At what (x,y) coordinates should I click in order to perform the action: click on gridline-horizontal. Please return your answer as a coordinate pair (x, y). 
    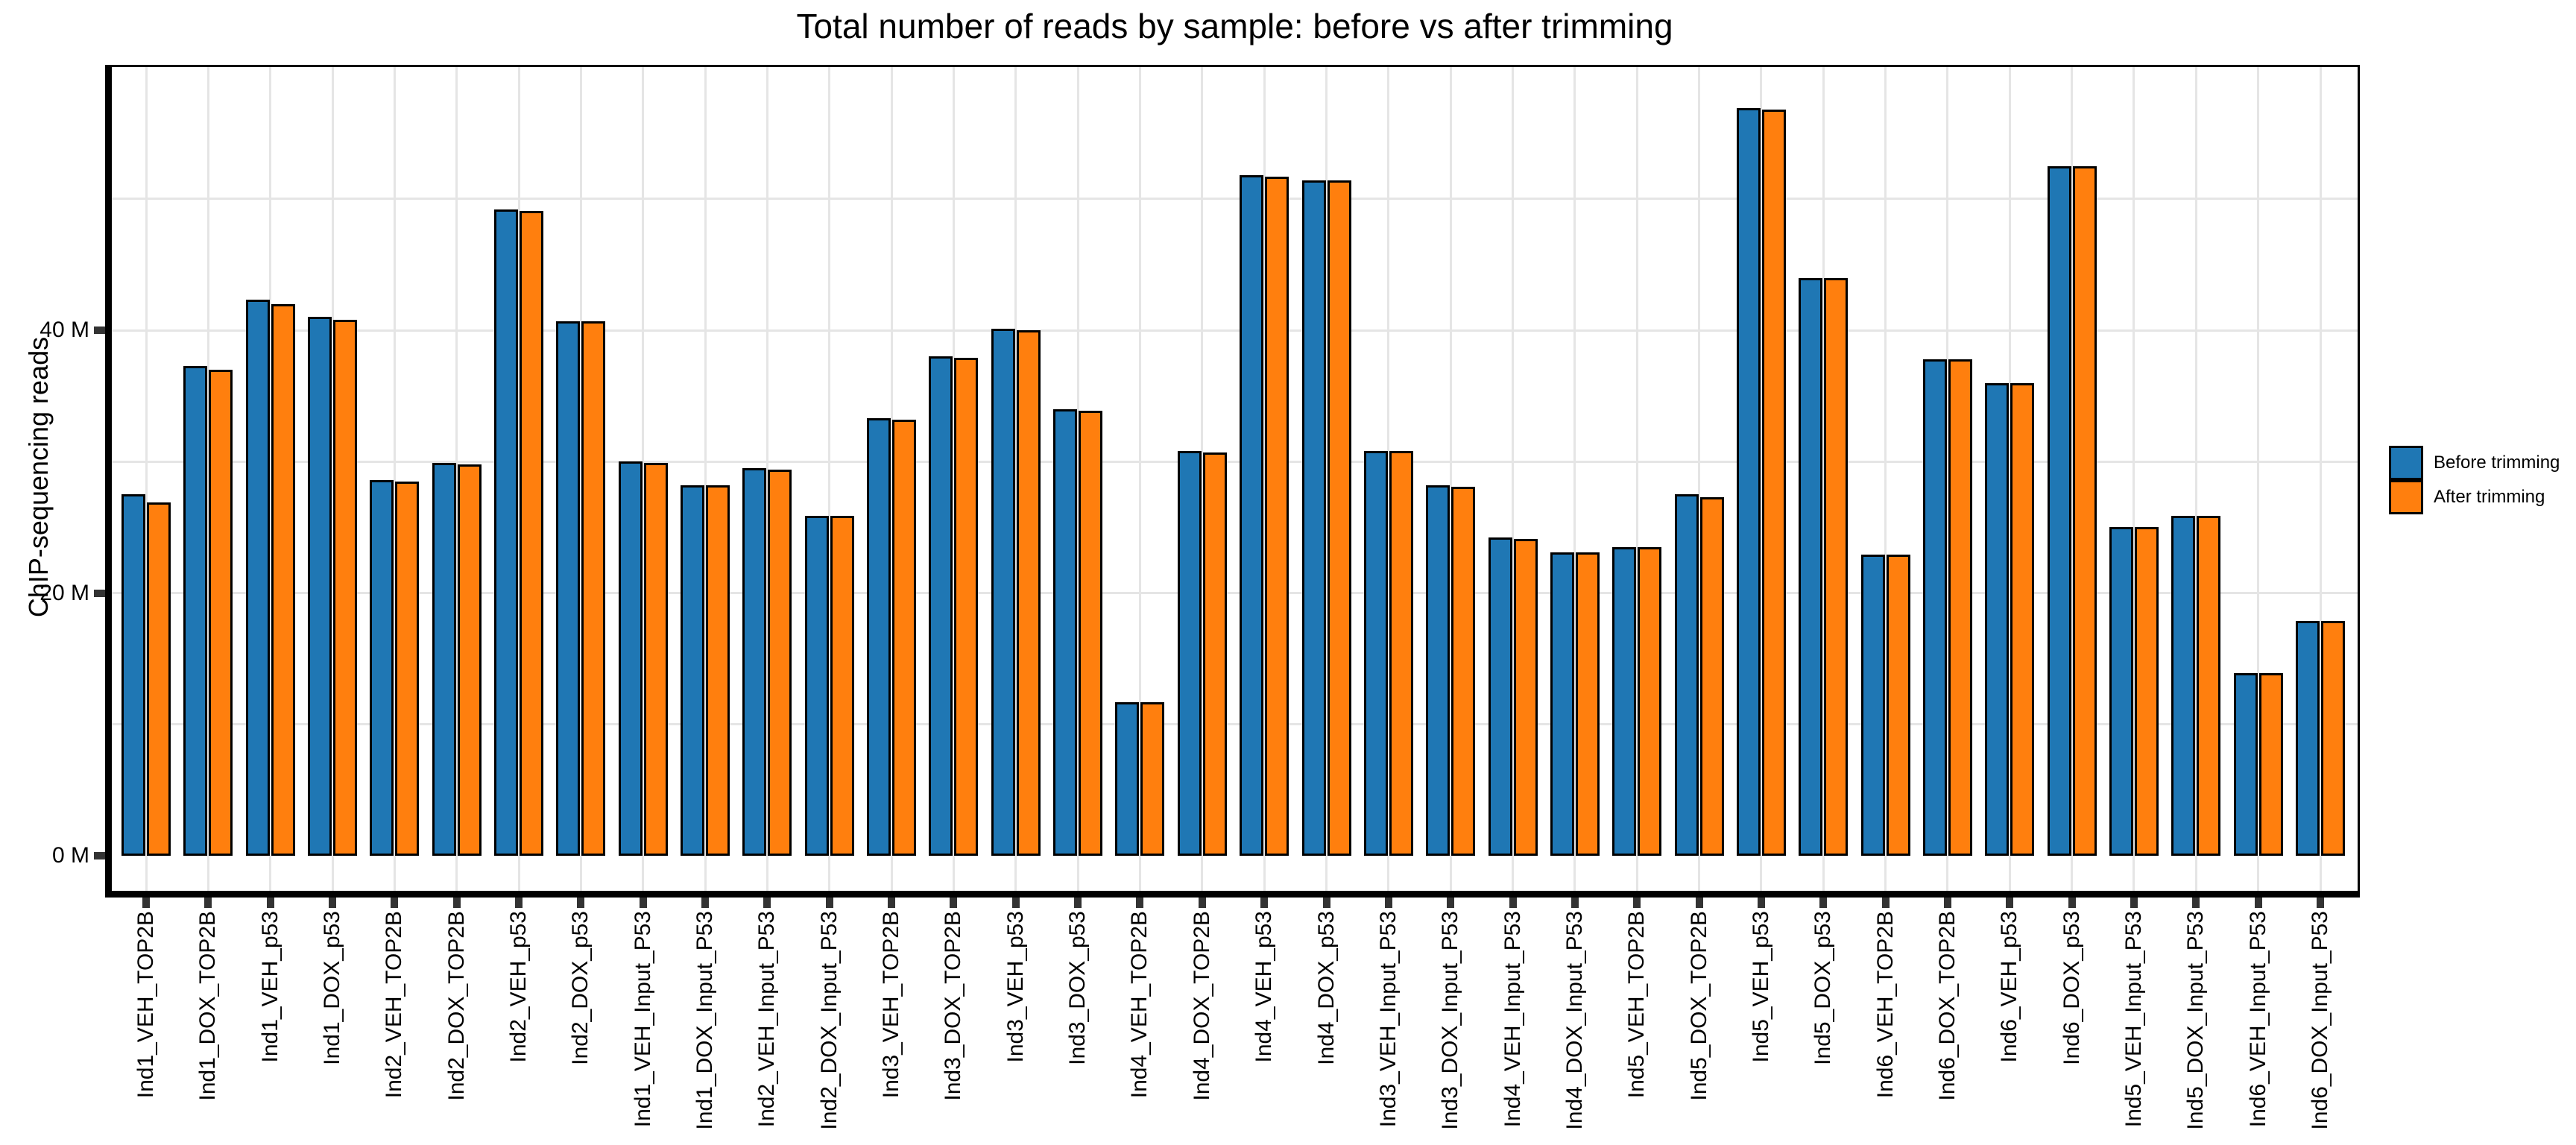
    Looking at the image, I should click on (1235, 330).